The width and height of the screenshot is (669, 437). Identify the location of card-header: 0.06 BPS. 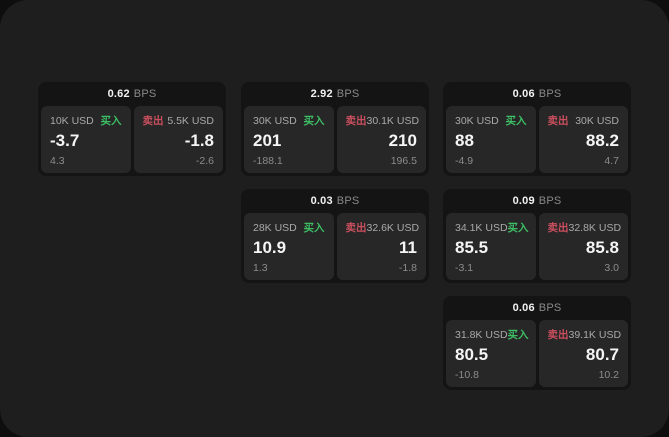
(537, 308).